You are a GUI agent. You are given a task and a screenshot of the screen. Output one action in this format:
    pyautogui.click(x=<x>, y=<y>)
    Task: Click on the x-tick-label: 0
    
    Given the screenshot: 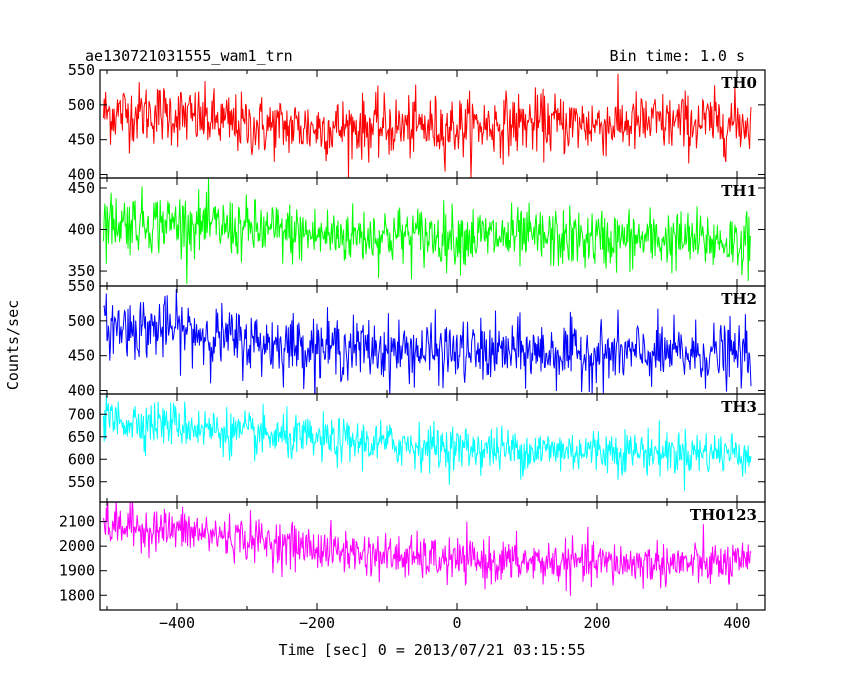 What is the action you would take?
    pyautogui.click(x=456, y=623)
    